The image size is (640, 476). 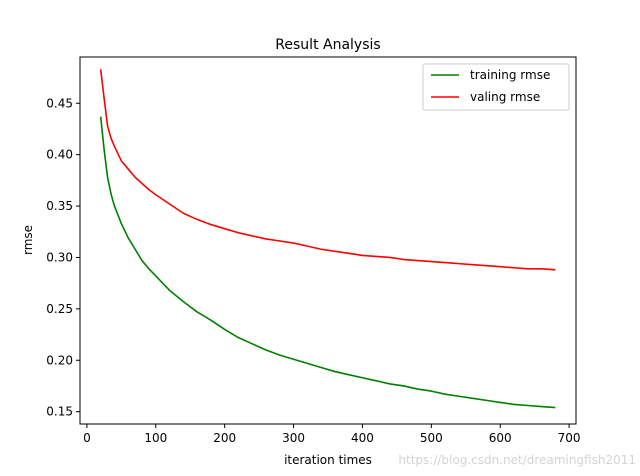 I want to click on x-tick-label: 700, so click(x=569, y=438).